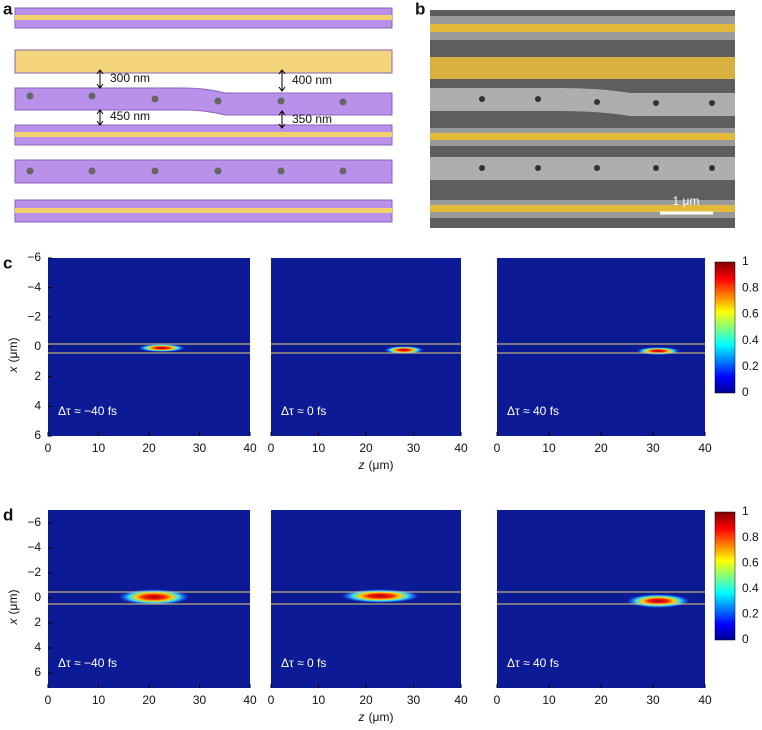 The height and width of the screenshot is (730, 762). I want to click on sem-image, so click(582, 119).